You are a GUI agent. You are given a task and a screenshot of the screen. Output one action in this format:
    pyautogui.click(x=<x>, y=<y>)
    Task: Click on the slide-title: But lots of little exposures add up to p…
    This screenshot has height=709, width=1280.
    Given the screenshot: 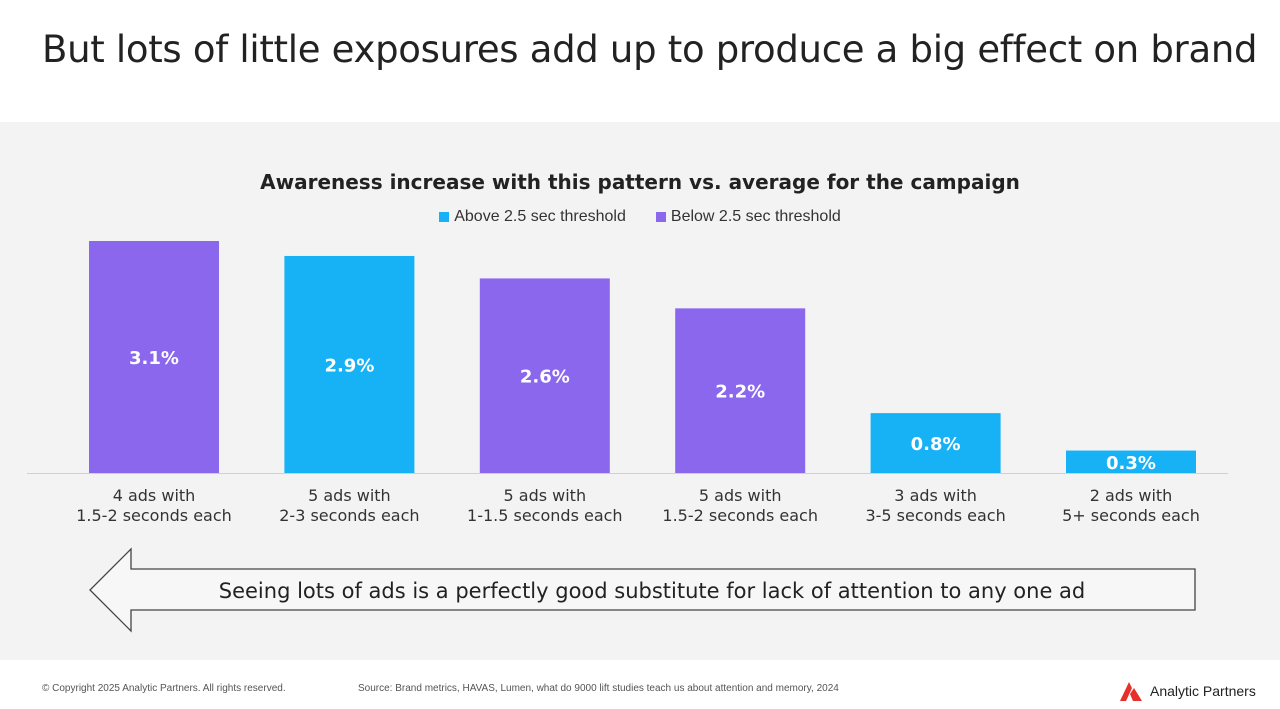 What is the action you would take?
    pyautogui.click(x=650, y=49)
    